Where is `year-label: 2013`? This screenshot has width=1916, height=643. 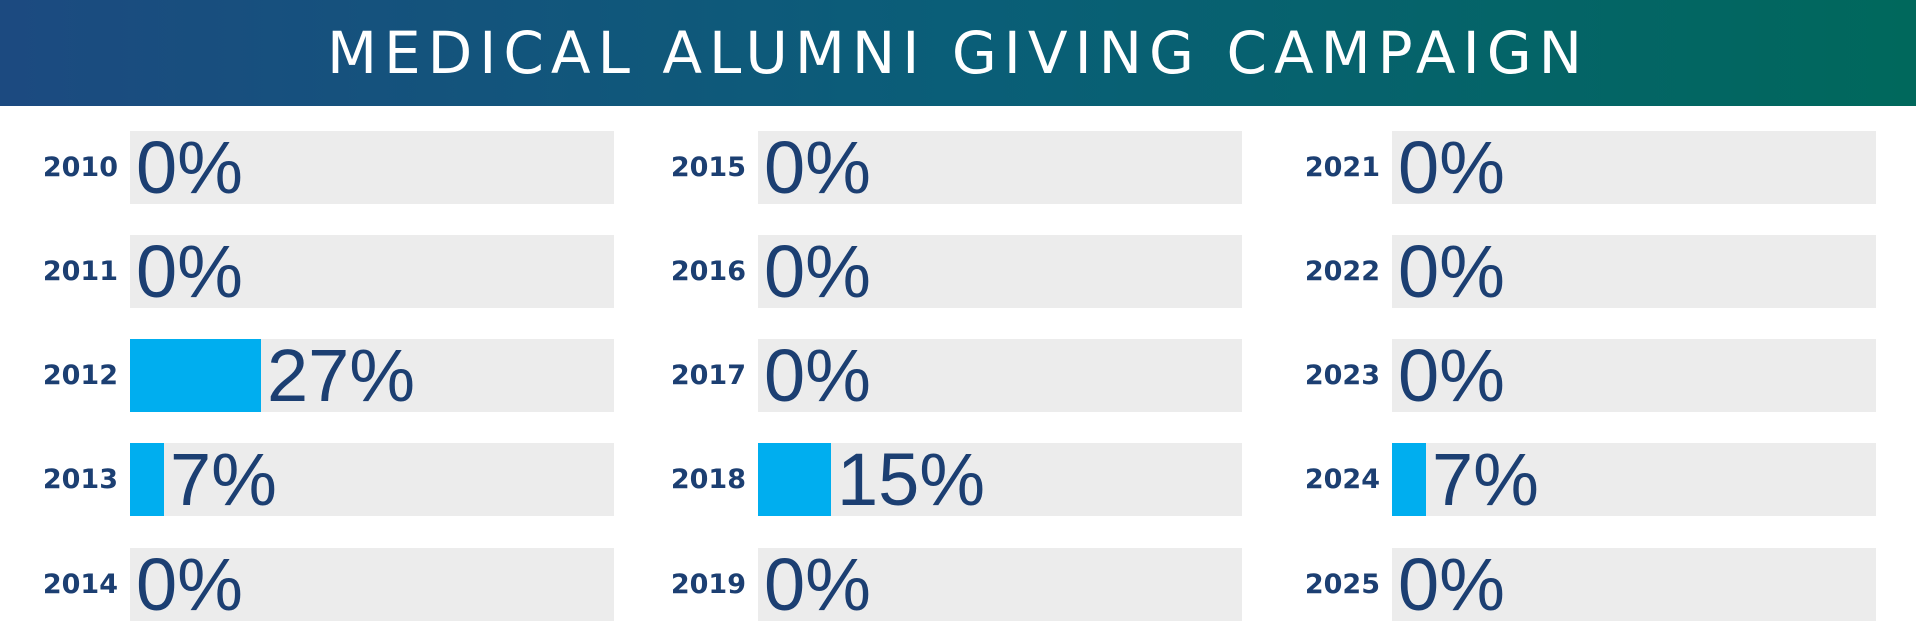 year-label: 2013 is located at coordinates (80, 479).